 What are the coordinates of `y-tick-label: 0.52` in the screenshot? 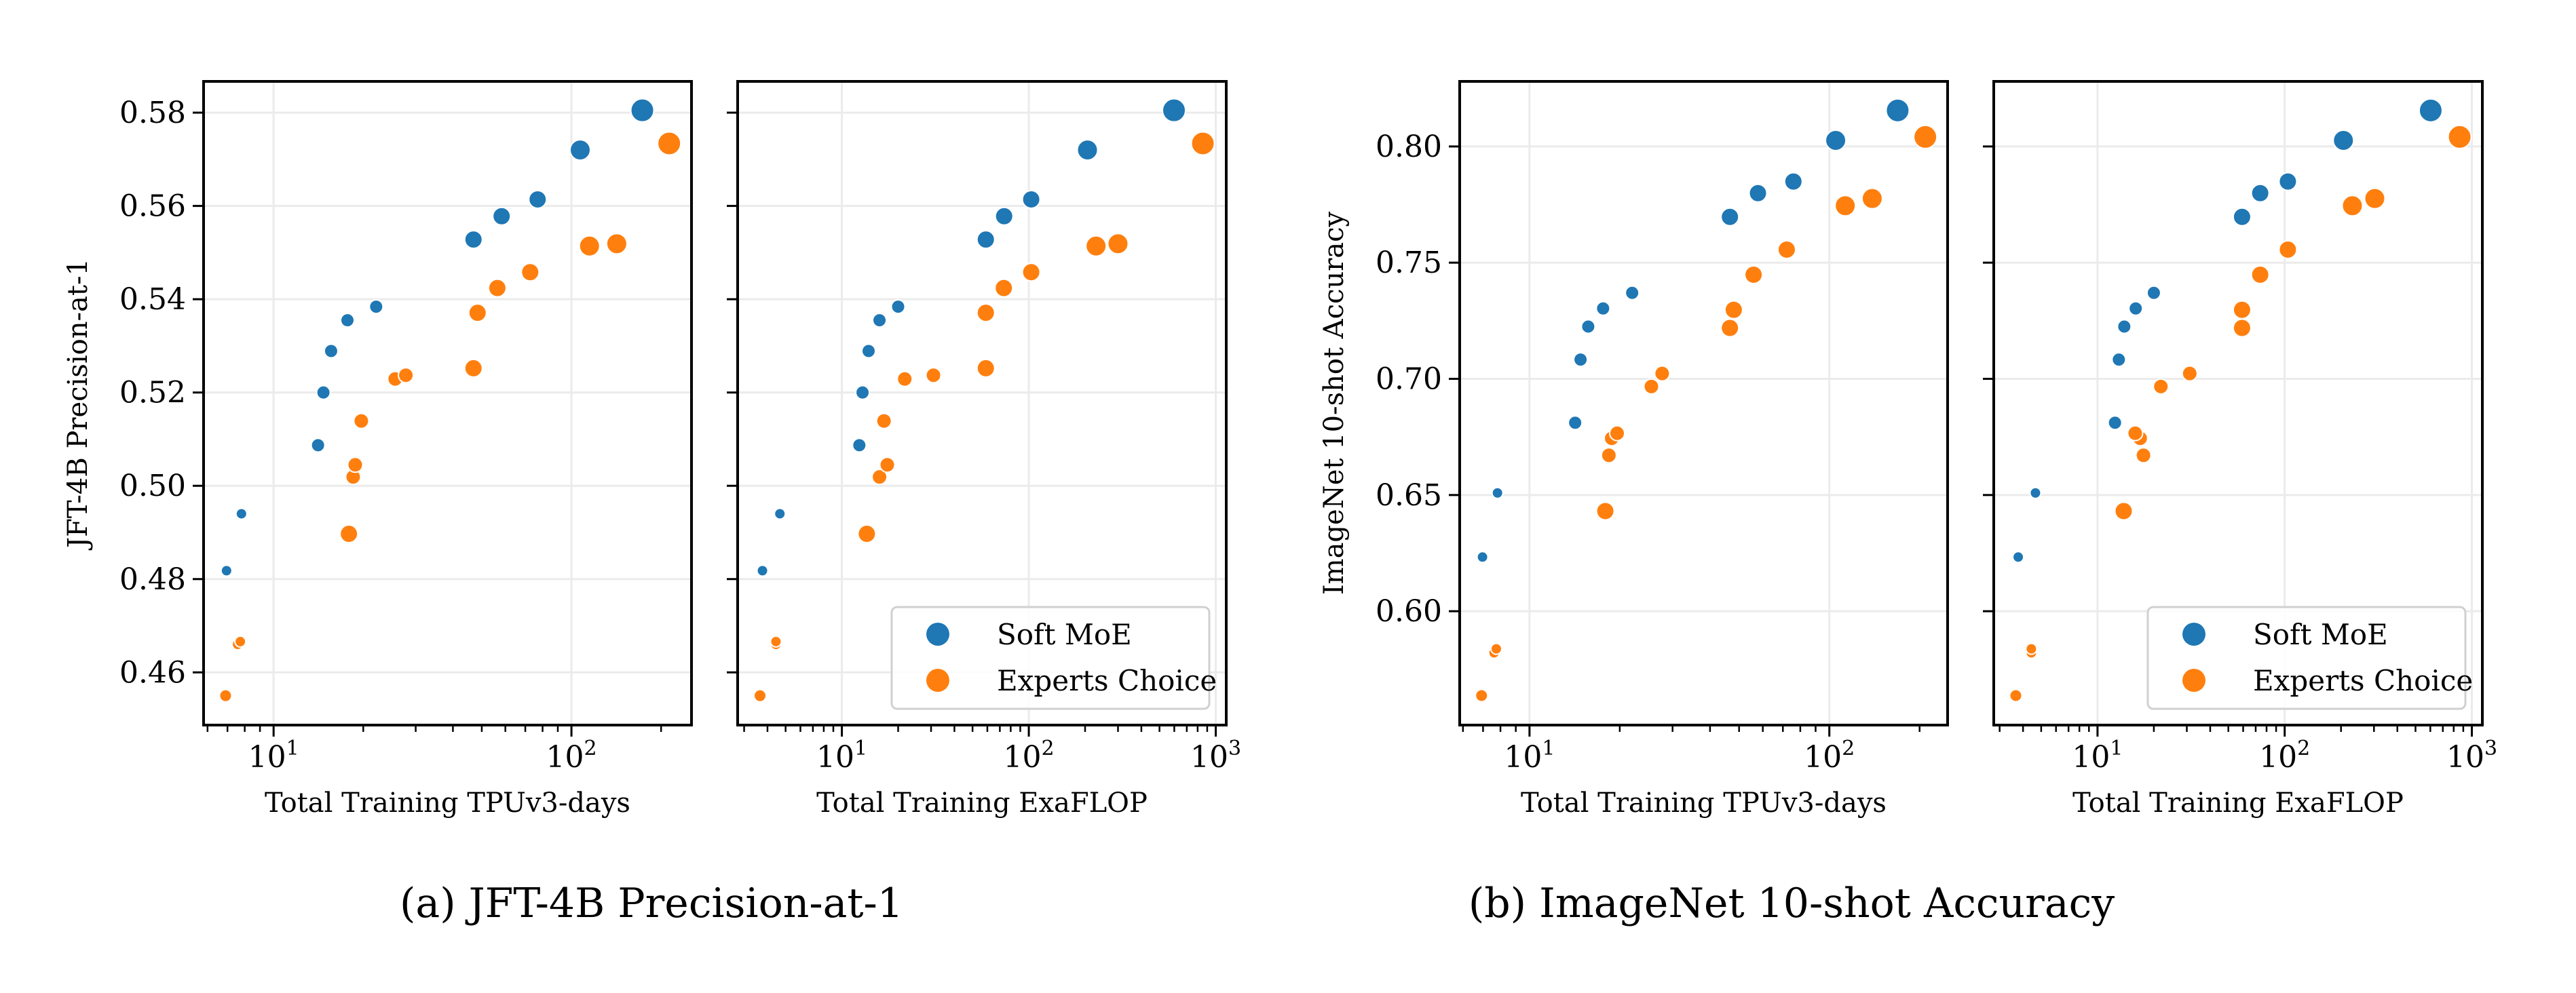 It's located at (152, 393).